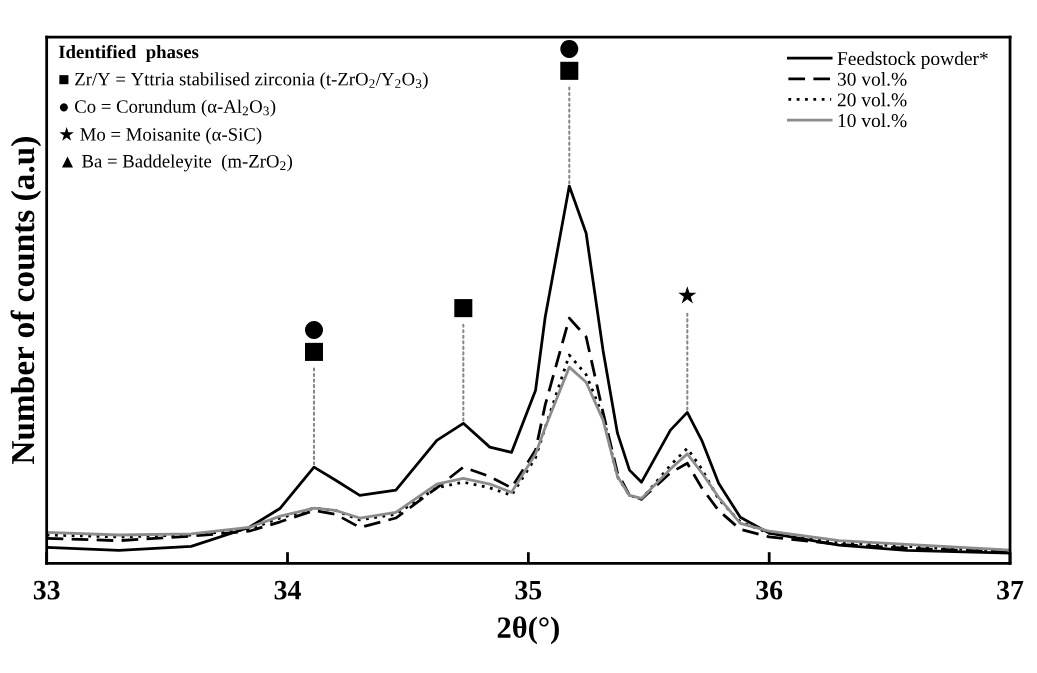 This screenshot has height=673, width=1037. Describe the element at coordinates (128, 53) in the screenshot. I see `text: Identified phases` at that location.